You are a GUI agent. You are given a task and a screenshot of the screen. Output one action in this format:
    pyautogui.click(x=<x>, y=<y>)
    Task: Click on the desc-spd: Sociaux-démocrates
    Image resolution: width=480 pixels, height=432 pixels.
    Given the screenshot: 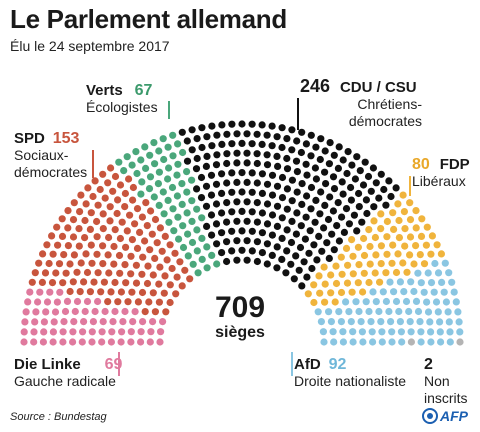 What is the action you would take?
    pyautogui.click(x=51, y=163)
    